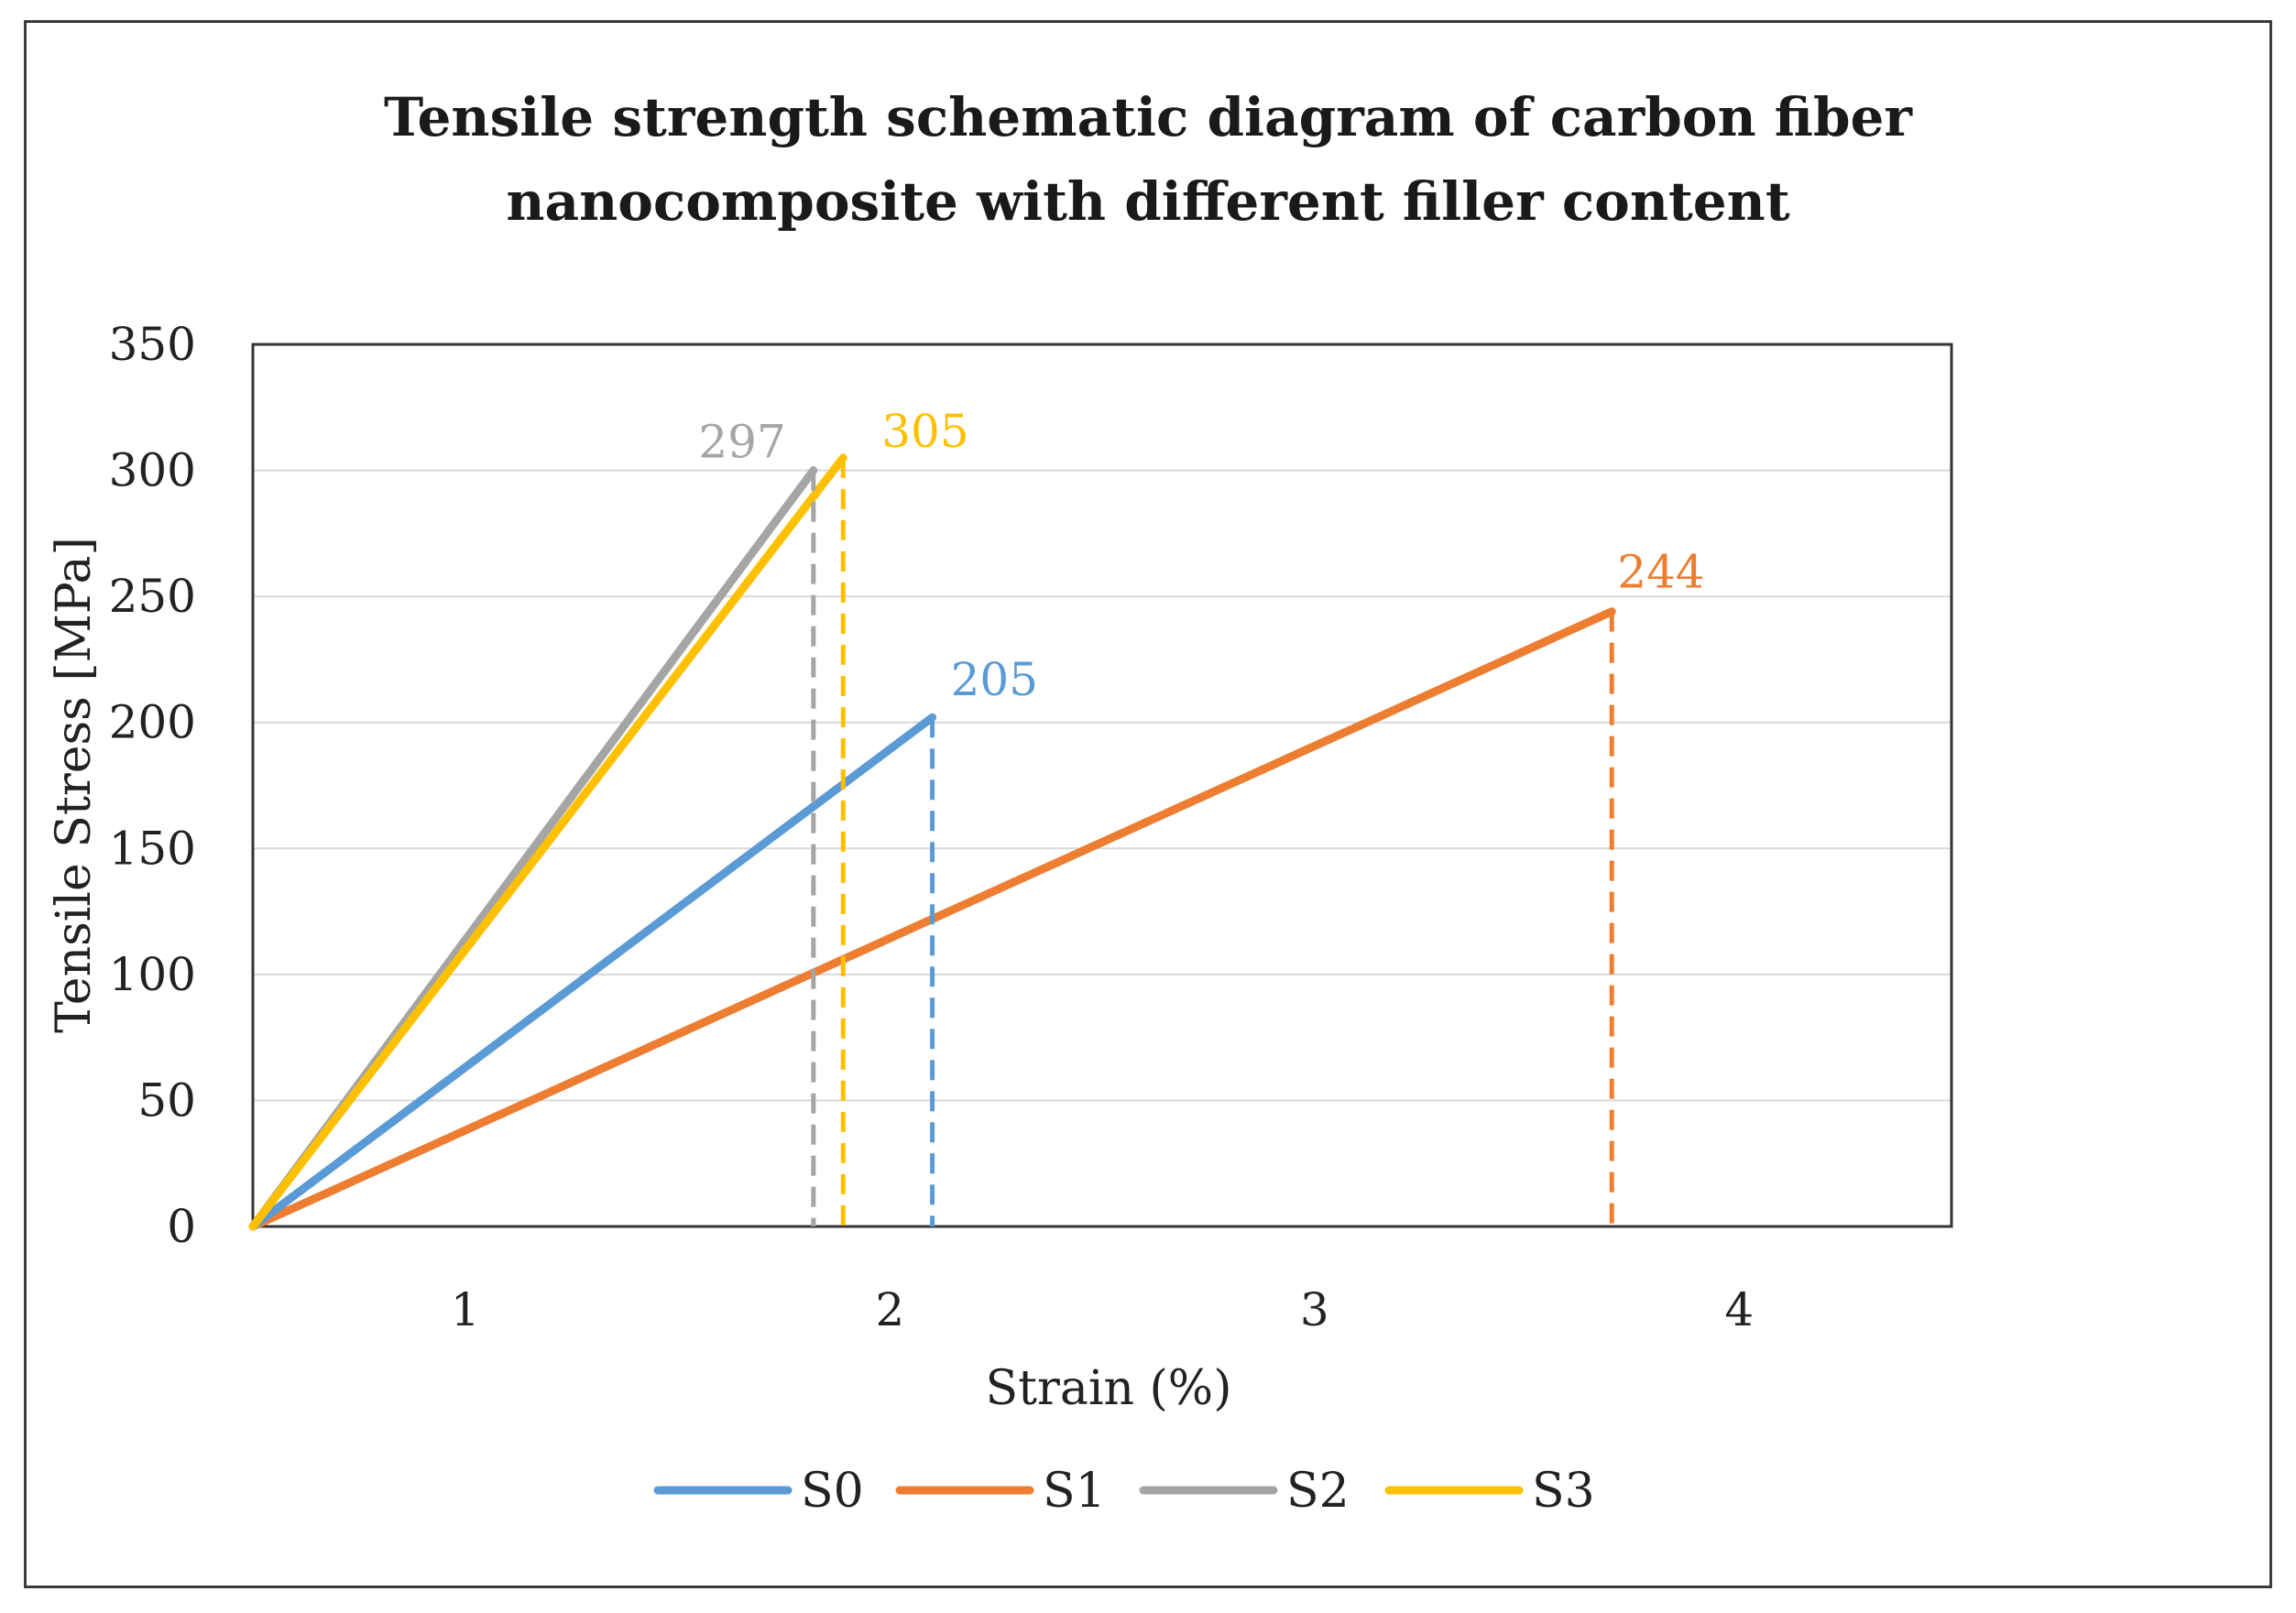  What do you see at coordinates (153, 785) in the screenshot?
I see `y-tick-labels: 0 50 100 150 200 250 300 350` at bounding box center [153, 785].